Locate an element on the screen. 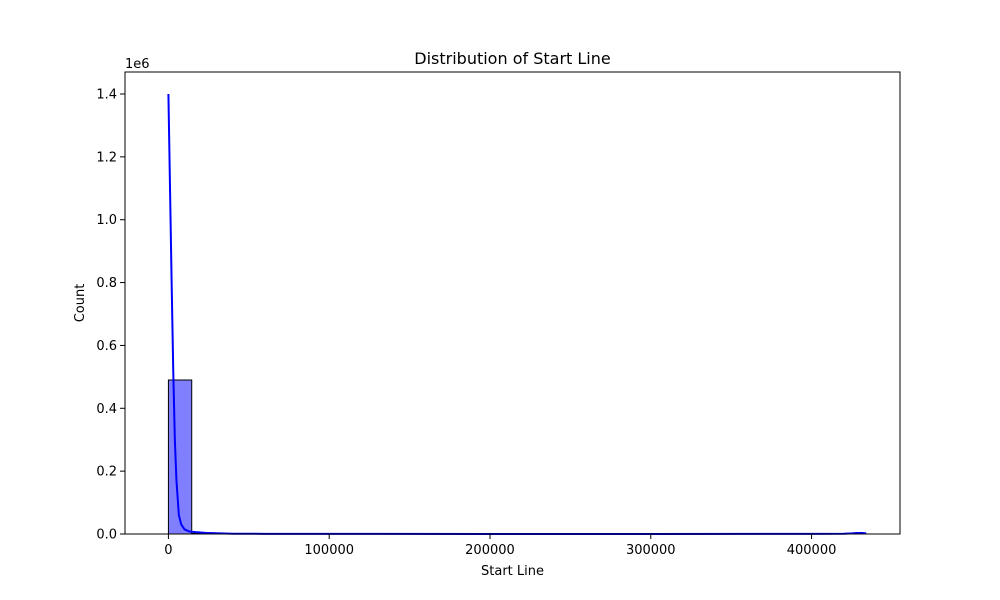 The image size is (1000, 600). y-tick-label-1: 0.2 is located at coordinates (106, 472).